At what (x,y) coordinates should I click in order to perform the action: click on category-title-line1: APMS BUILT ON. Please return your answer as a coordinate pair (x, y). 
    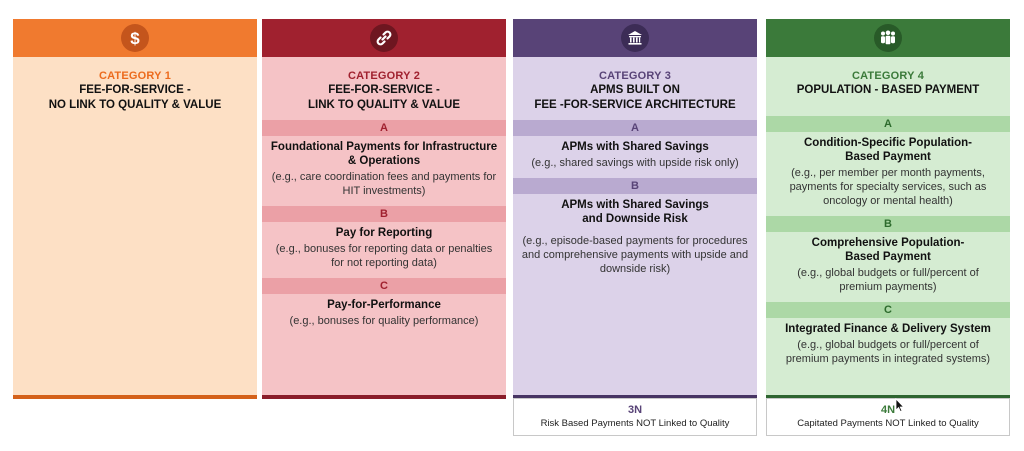
    Looking at the image, I should click on (635, 90).